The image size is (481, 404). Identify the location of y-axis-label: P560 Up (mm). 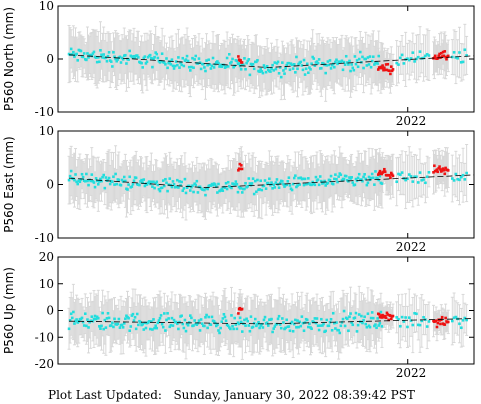
(9, 310).